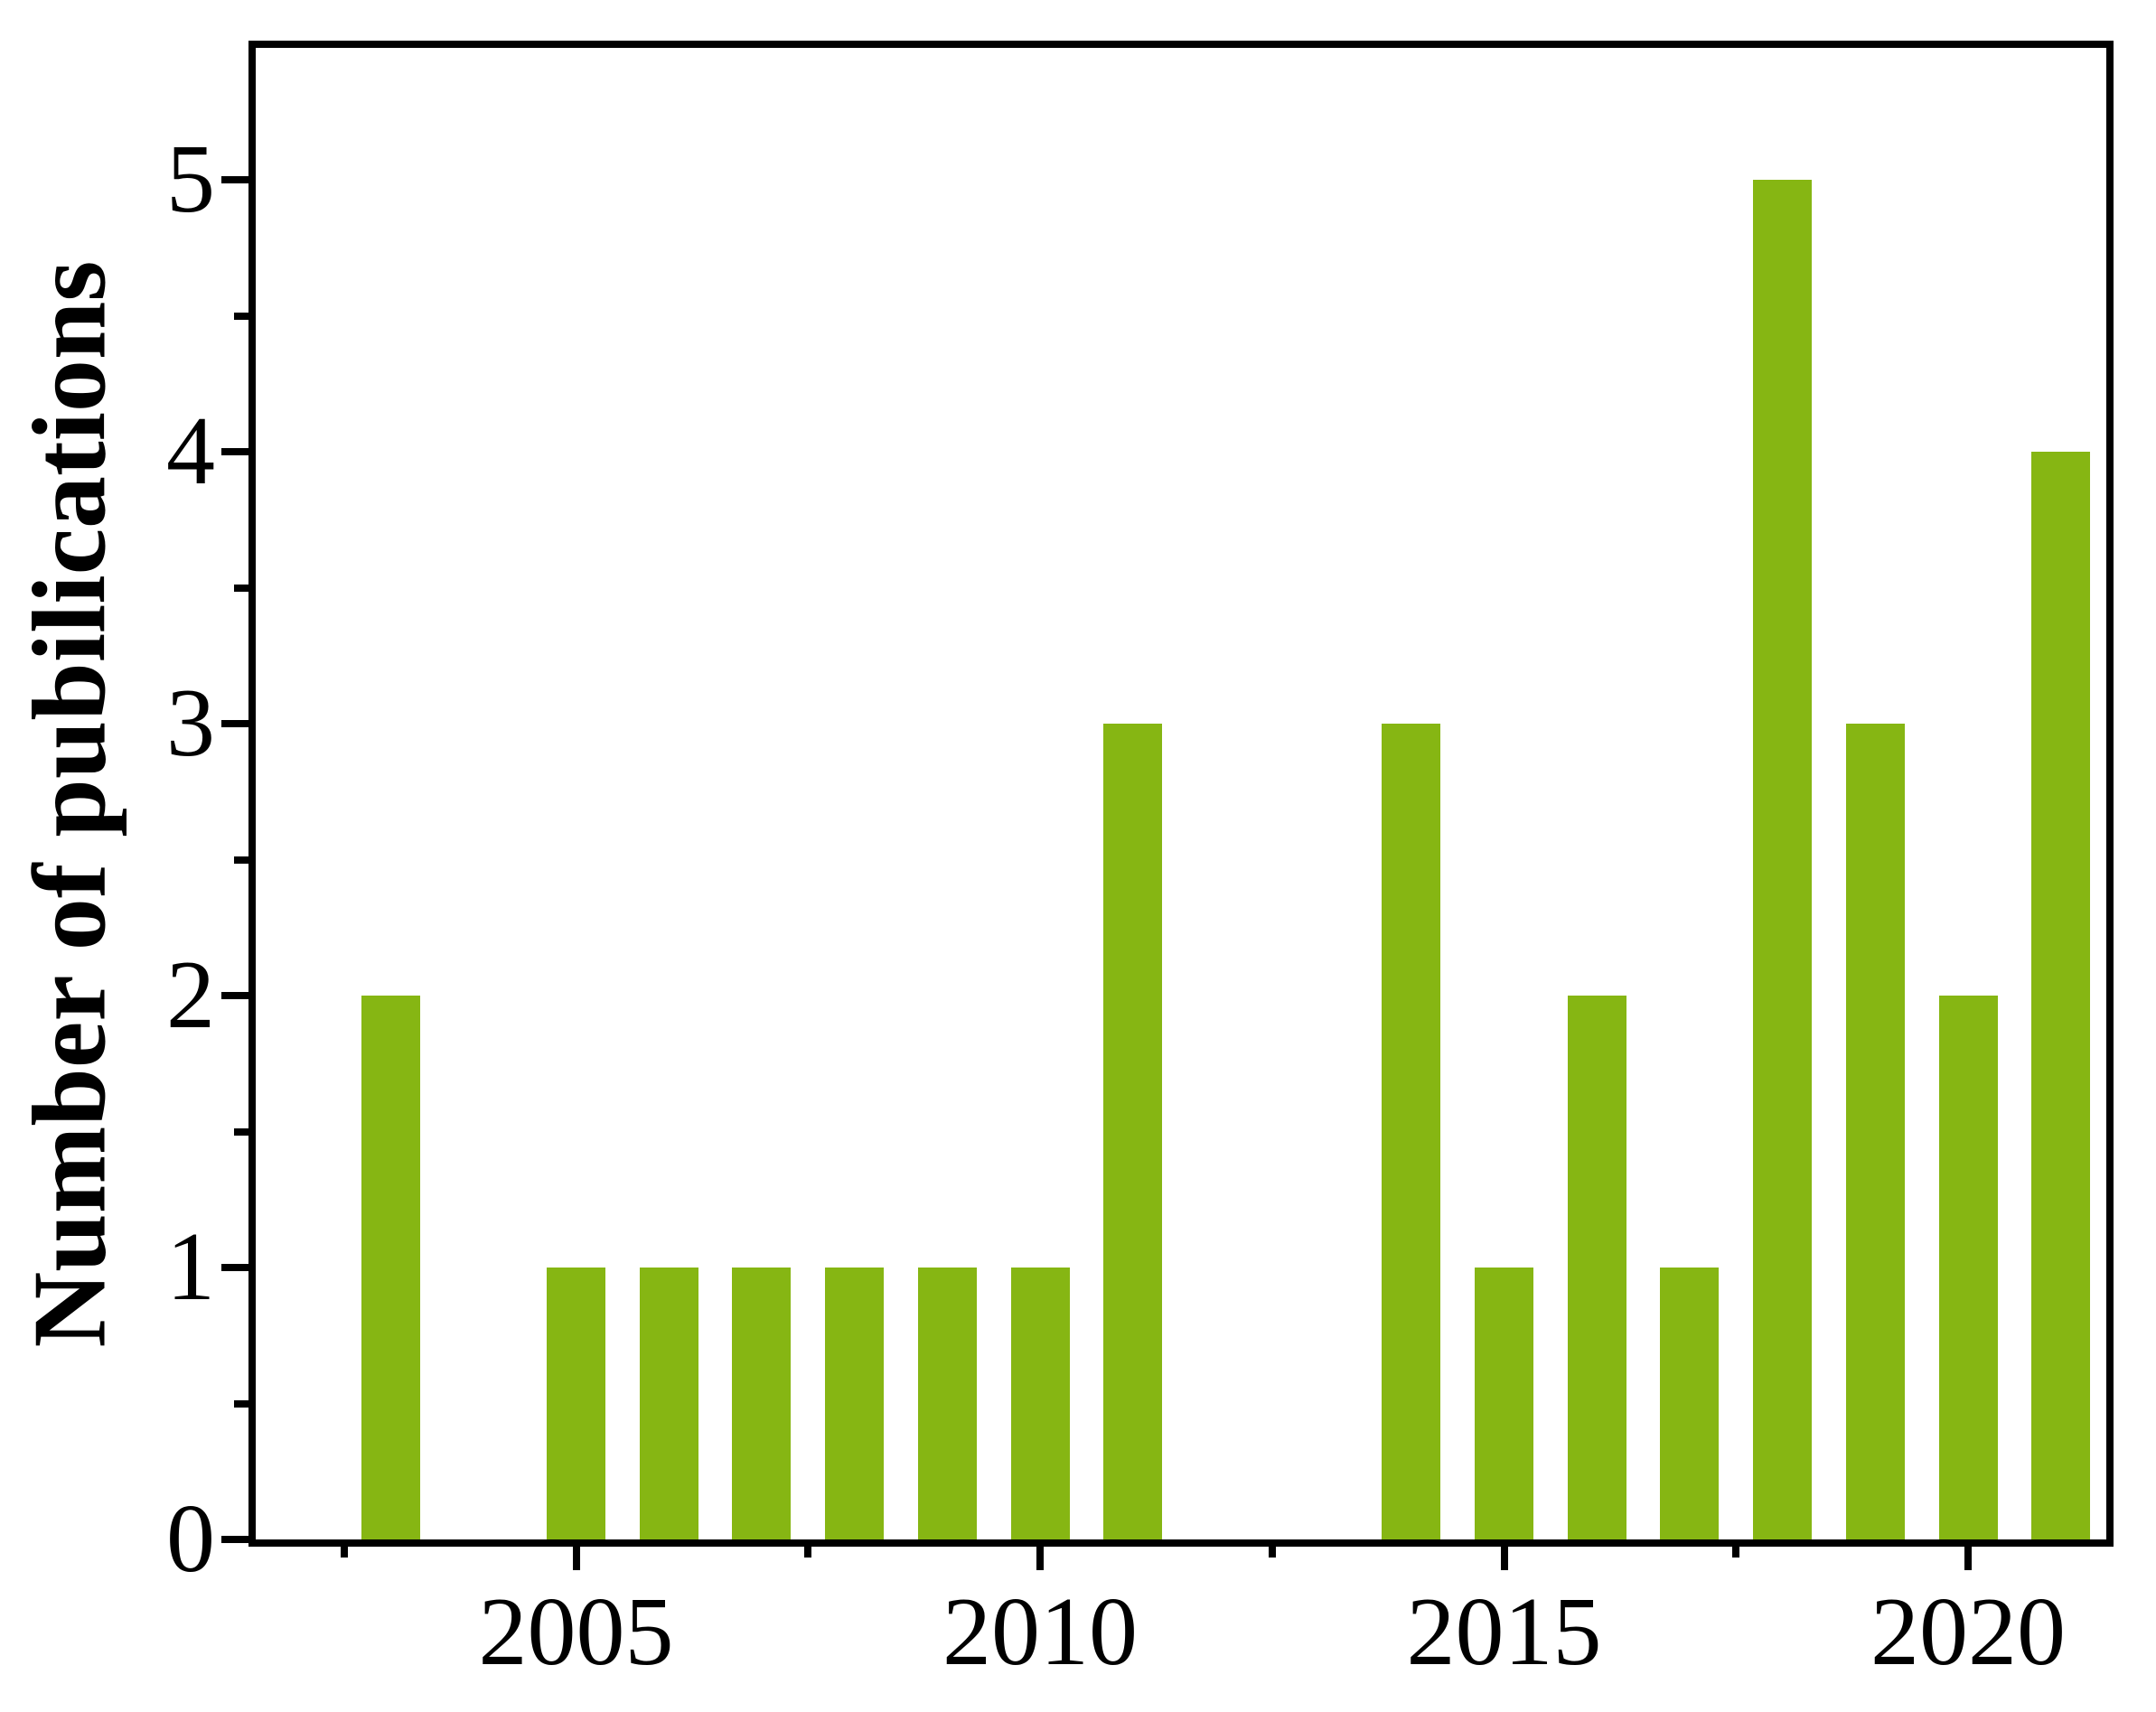 This screenshot has height=1712, width=2156. What do you see at coordinates (1133, 1131) in the screenshot?
I see `bar-2011` at bounding box center [1133, 1131].